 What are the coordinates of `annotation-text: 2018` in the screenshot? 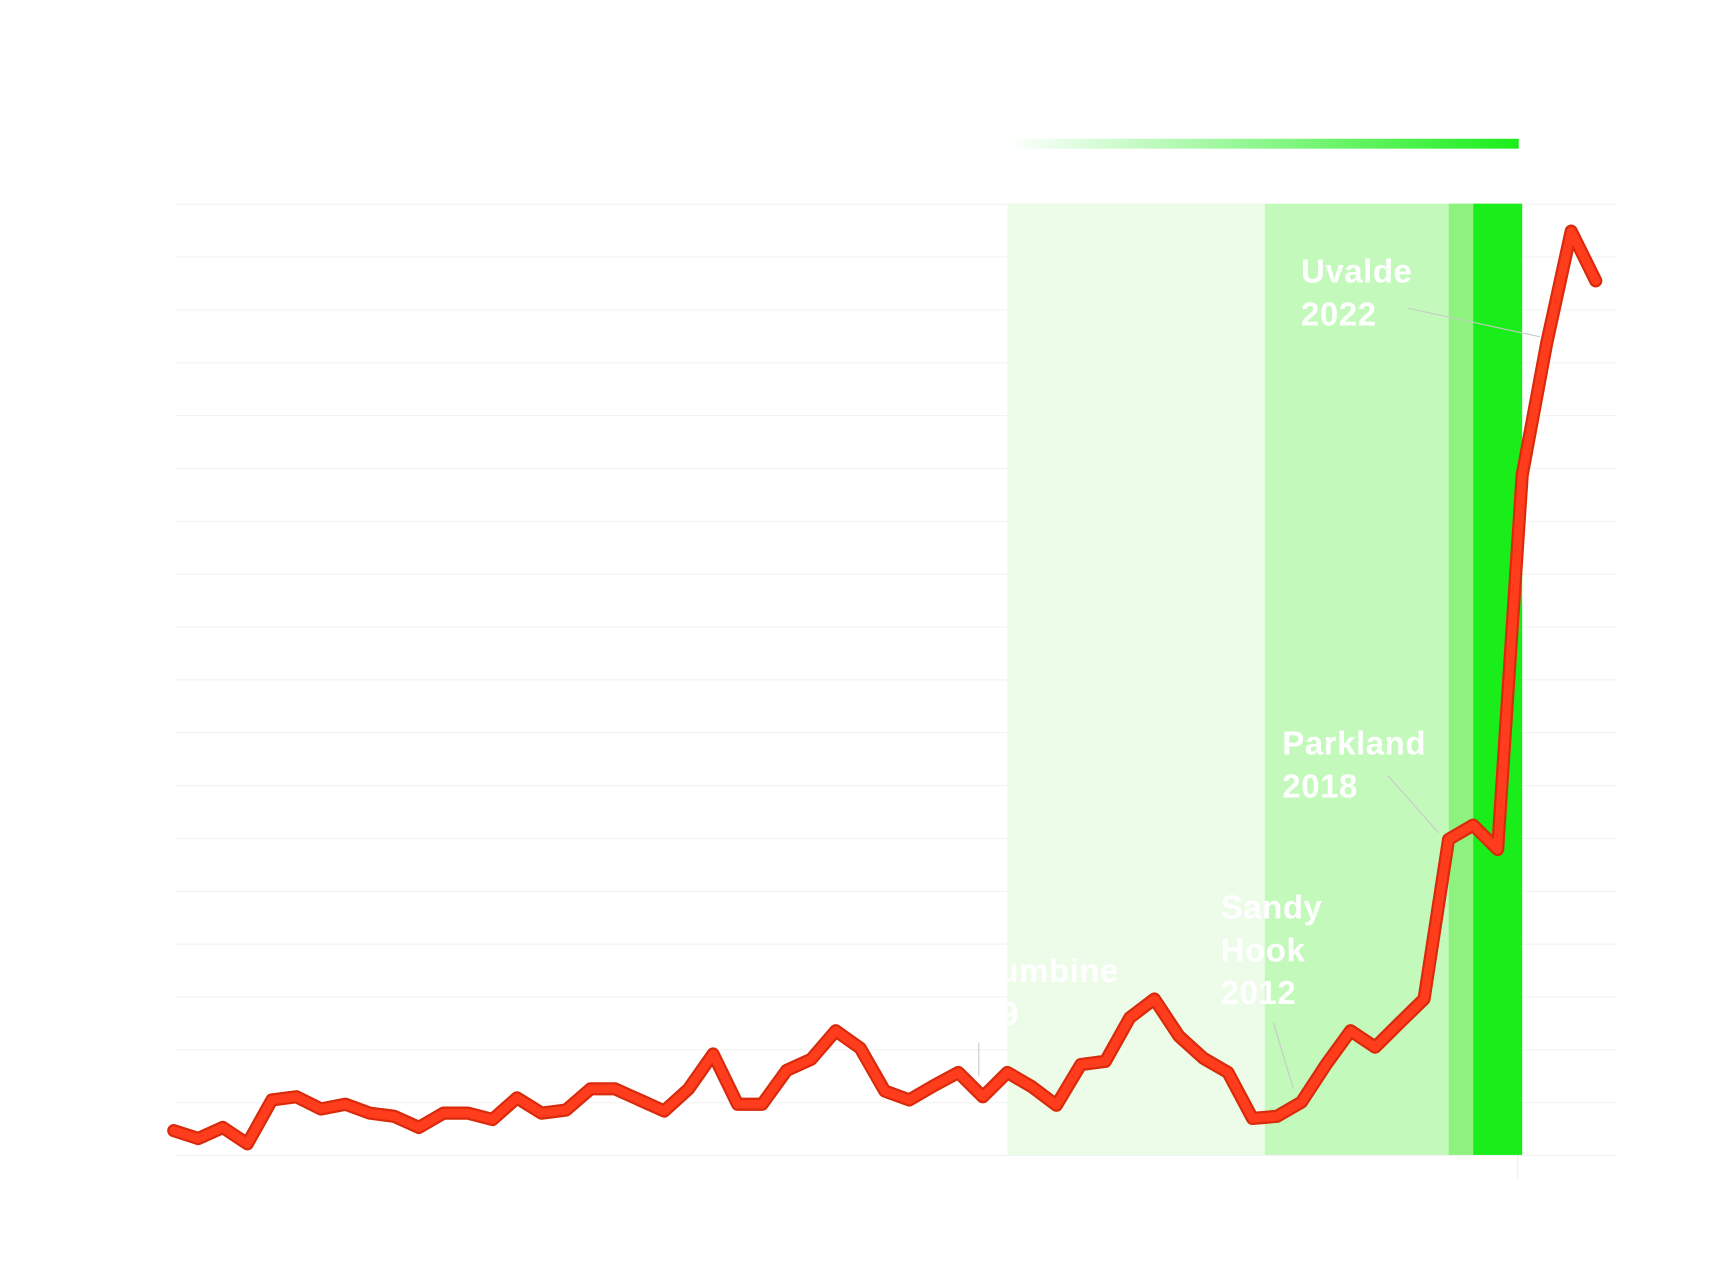 It's located at (1320, 785).